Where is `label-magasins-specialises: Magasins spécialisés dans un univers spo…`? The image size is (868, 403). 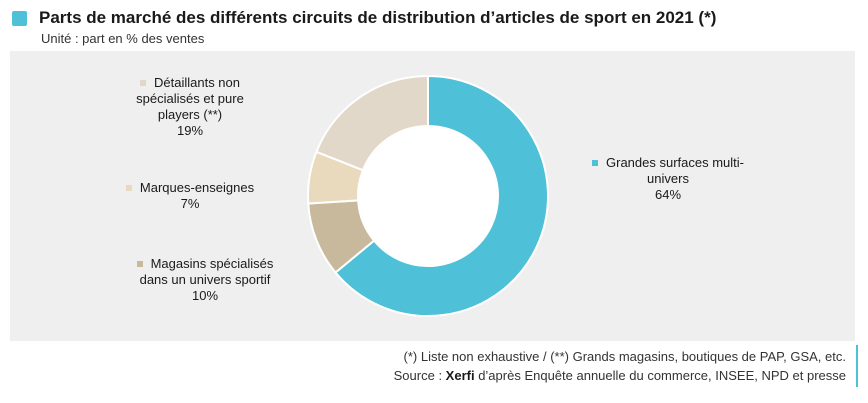 label-magasins-specialises: Magasins spécialisés dans un univers spo… is located at coordinates (205, 280).